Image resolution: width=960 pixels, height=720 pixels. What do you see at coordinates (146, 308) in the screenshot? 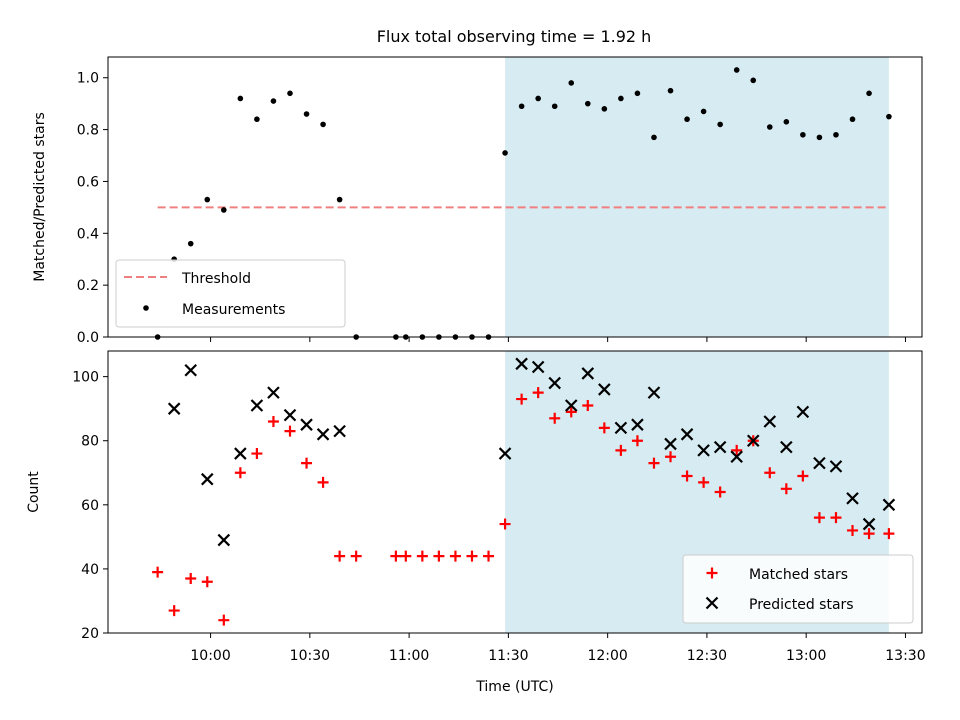
I see `legend-measurements-swatch` at bounding box center [146, 308].